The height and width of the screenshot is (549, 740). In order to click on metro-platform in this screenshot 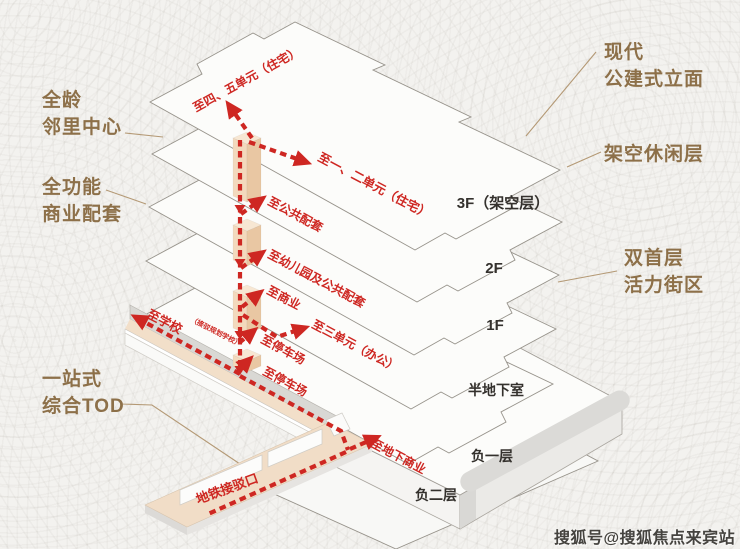, I will do `click(258, 473)`.